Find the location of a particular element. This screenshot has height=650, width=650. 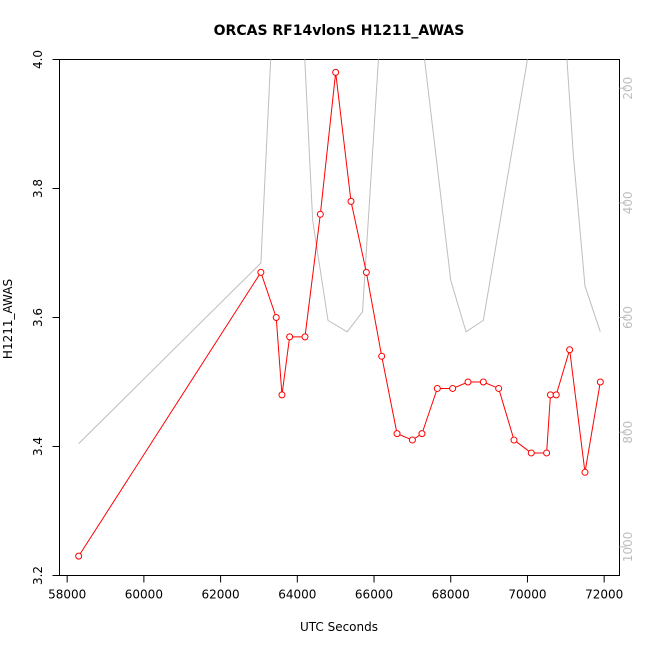

y-axis-right: 200 400 600 800 1000 is located at coordinates (627, 320).